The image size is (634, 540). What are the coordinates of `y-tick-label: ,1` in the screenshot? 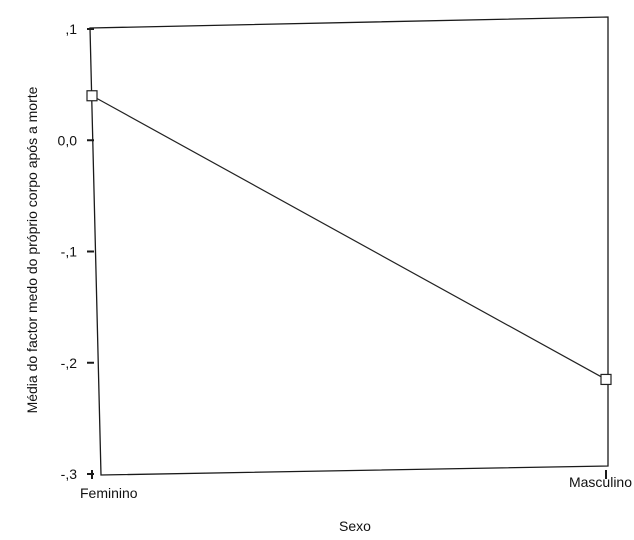 It's located at (71, 29).